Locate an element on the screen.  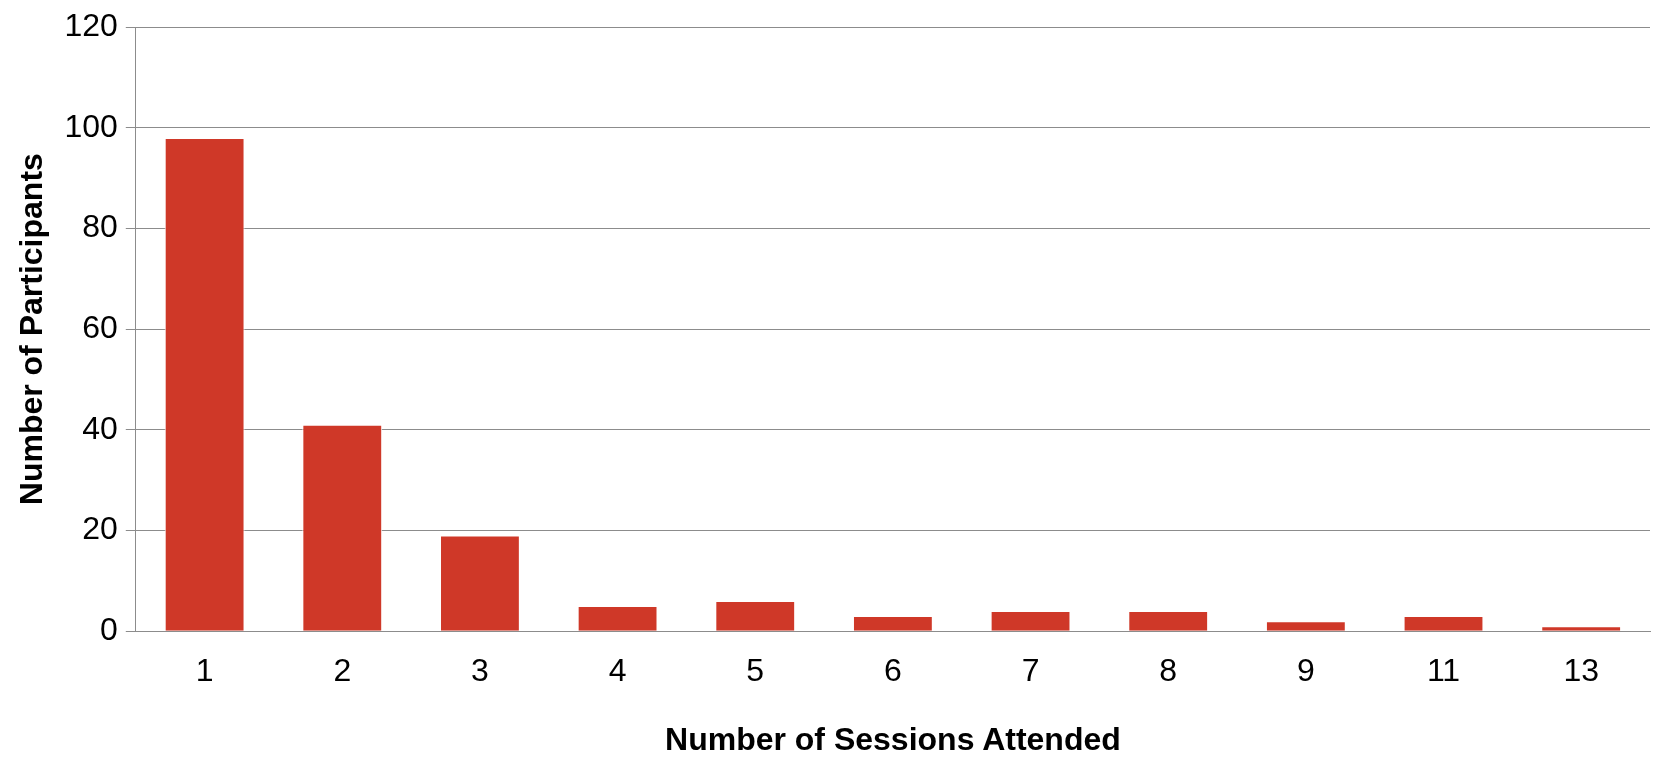
x-tick-label: 11 is located at coordinates (1443, 670).